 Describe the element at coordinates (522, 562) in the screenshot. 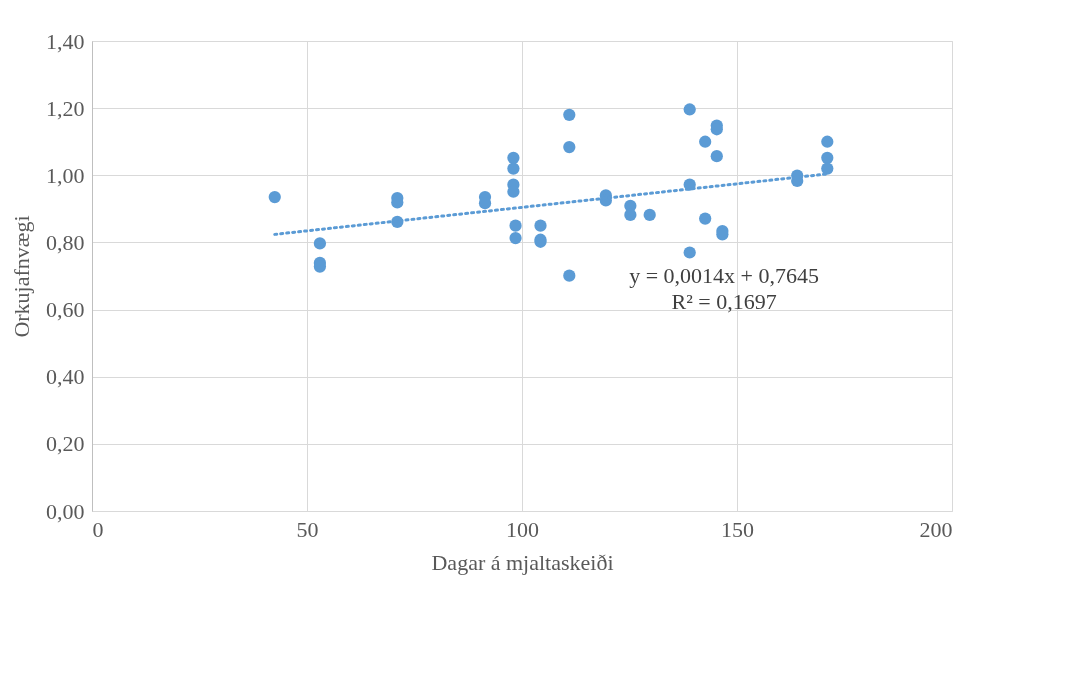

I see `x-axis-title: Dagar á mjaltaskeiði` at that location.